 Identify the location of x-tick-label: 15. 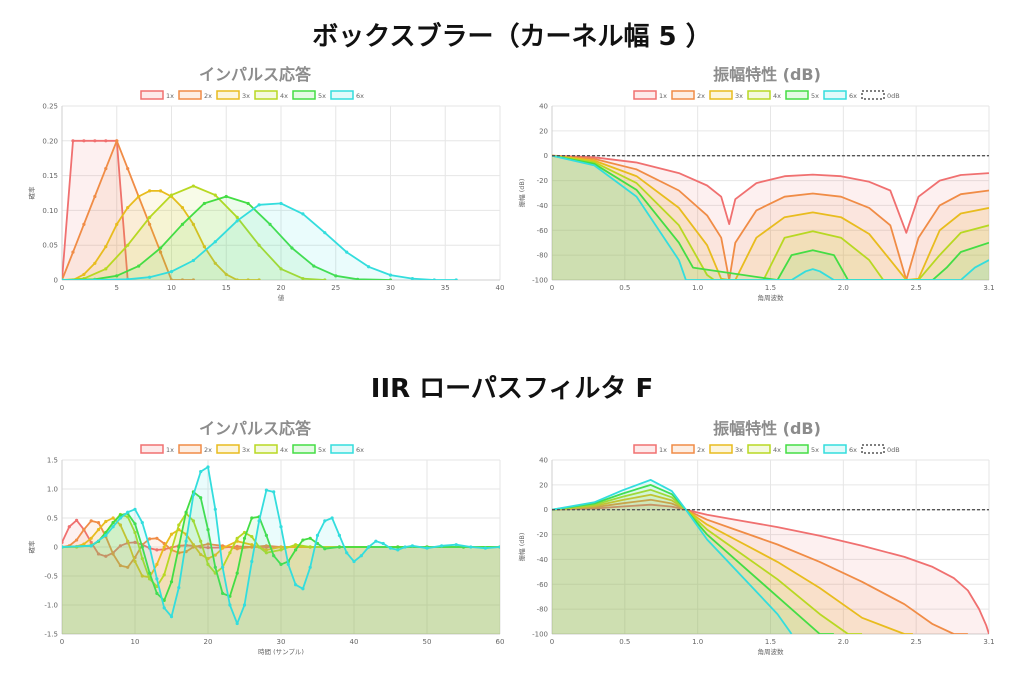
(226, 288).